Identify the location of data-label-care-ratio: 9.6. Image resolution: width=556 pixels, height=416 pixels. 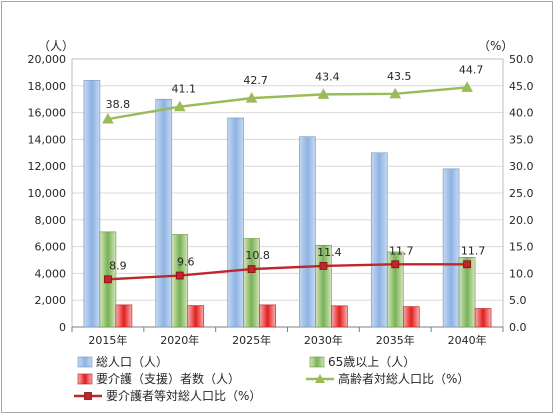
(186, 262).